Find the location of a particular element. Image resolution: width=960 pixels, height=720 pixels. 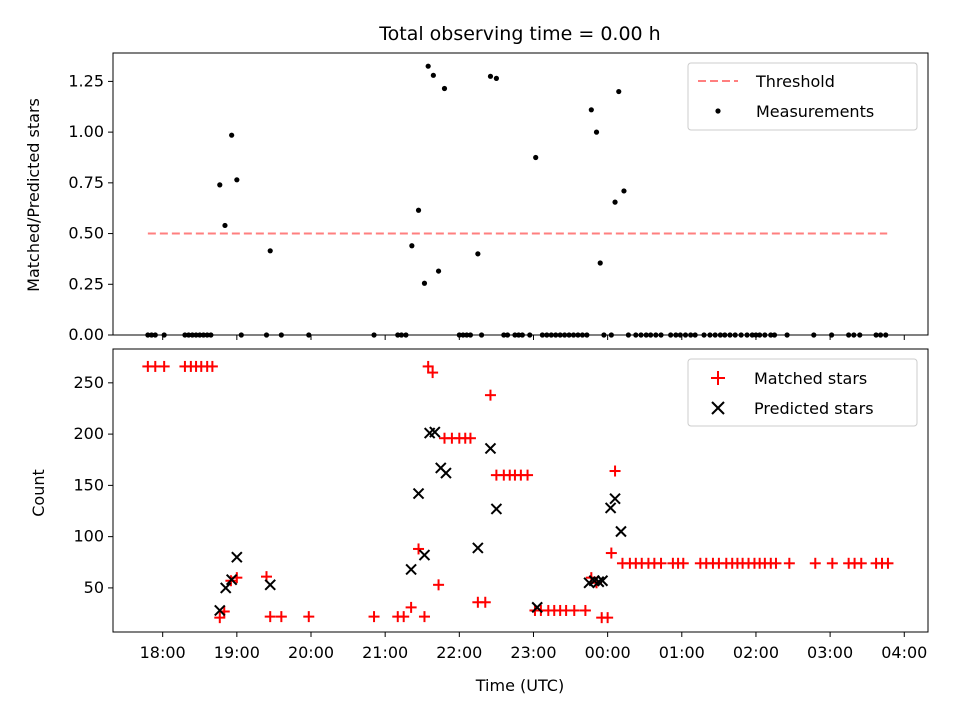

x-tick-label: 23:00 is located at coordinates (533, 652).